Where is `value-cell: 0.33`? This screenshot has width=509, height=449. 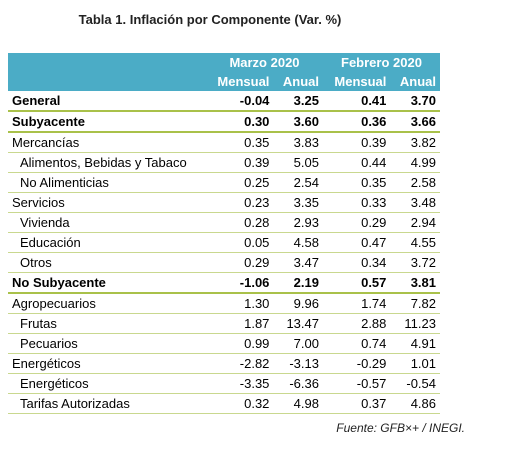 value-cell: 0.33 is located at coordinates (356, 202).